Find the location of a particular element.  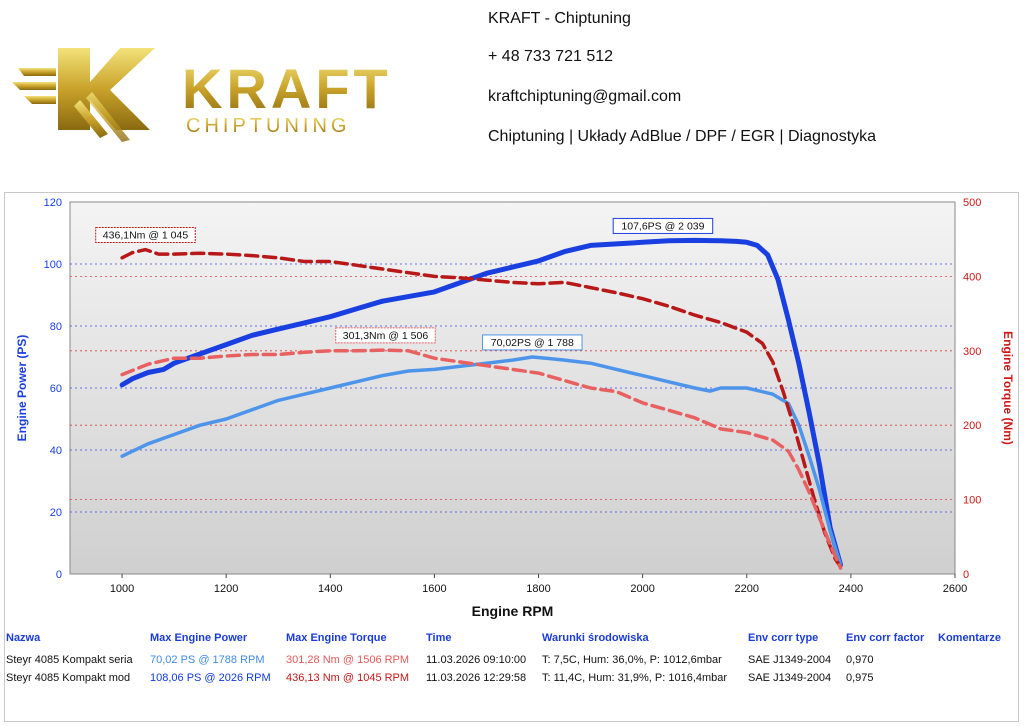

svg-text: 301,3Nm @ 1 506 is located at coordinates (386, 336).